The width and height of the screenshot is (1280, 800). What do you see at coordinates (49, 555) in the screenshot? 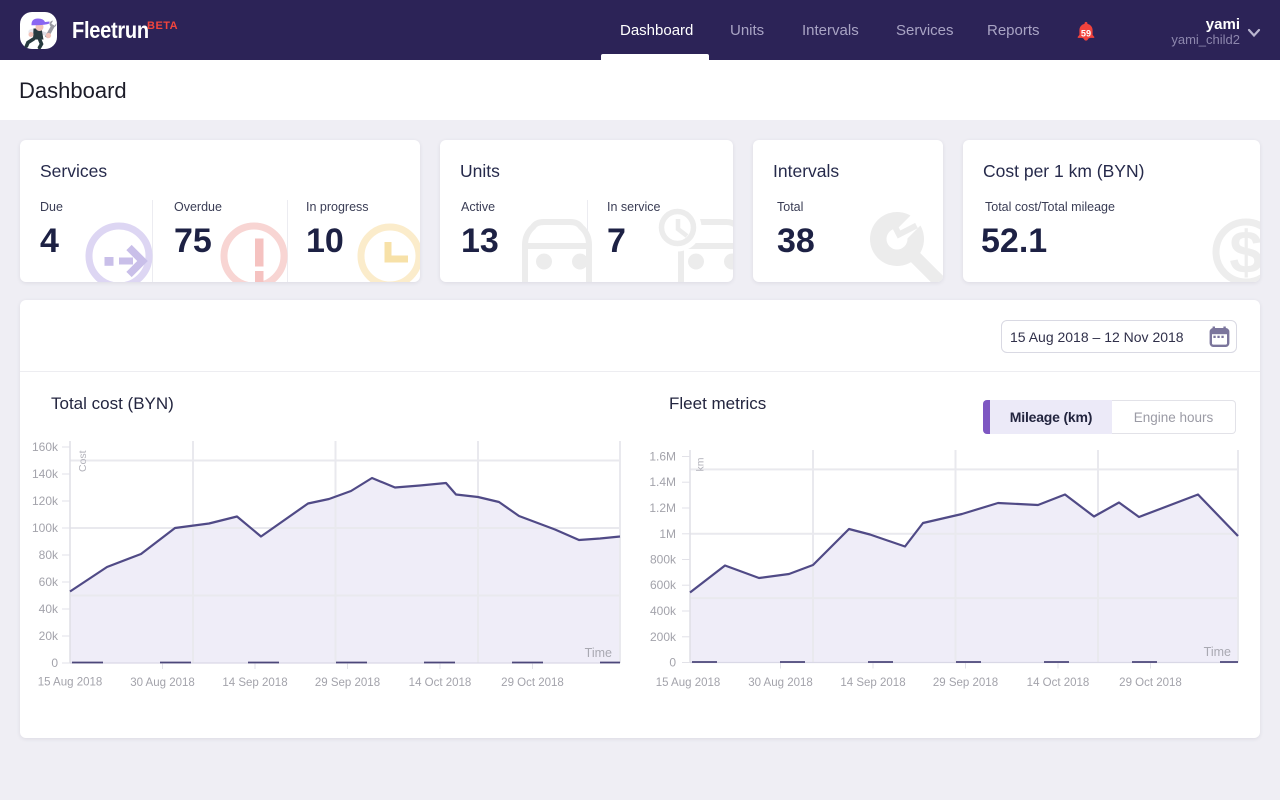
I see `svg-text: 80k` at bounding box center [49, 555].